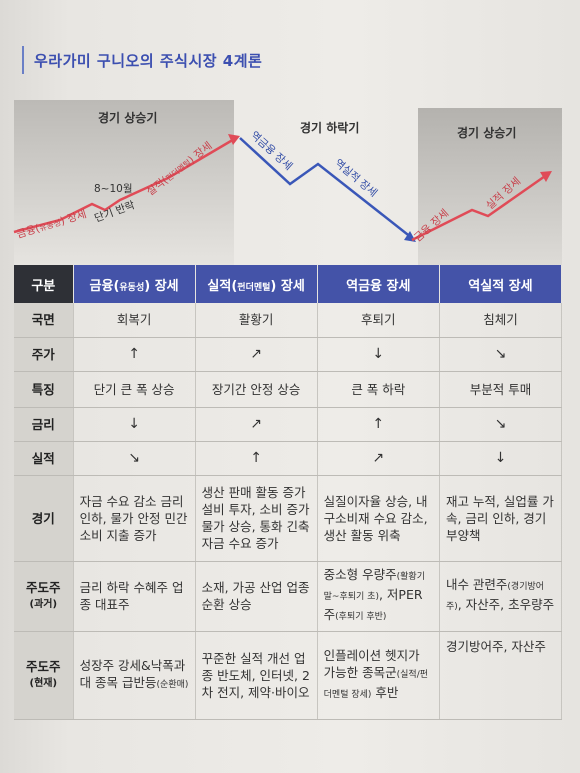 This screenshot has height=773, width=580. I want to click on stage-label-up-2: 경기 상승기, so click(486, 132).